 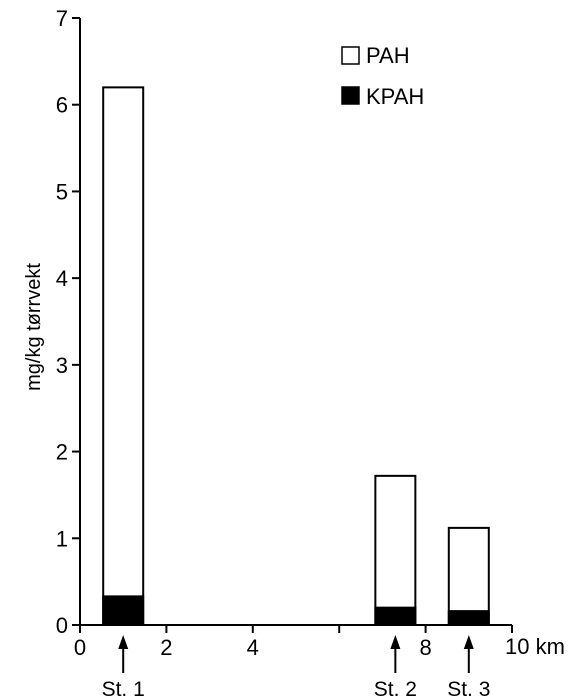 I want to click on y-tick-label: 2, so click(x=62, y=452).